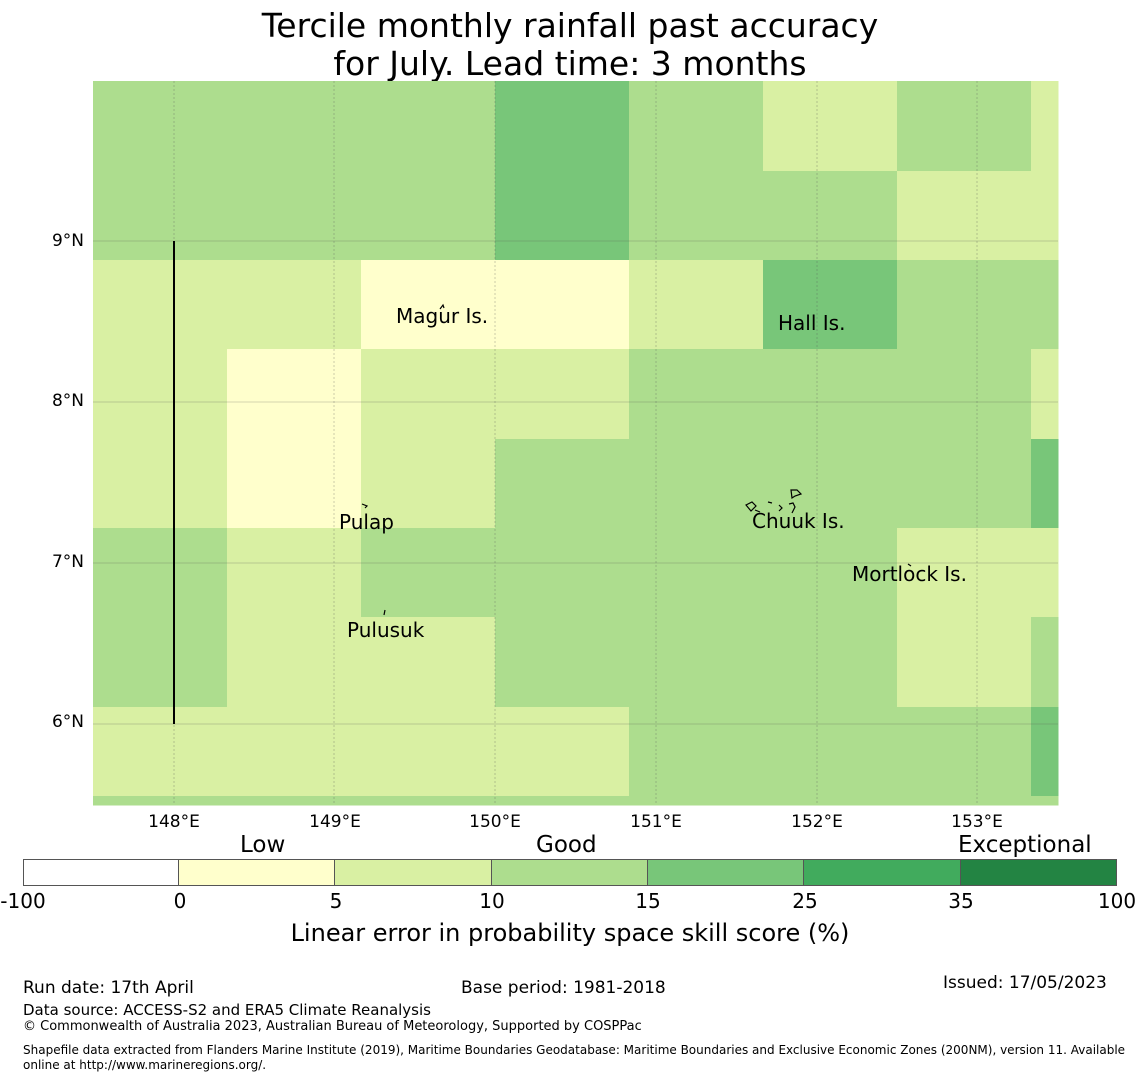 This screenshot has width=1140, height=1080. What do you see at coordinates (67, 722) in the screenshot?
I see `lat-label-6n: 6°N` at bounding box center [67, 722].